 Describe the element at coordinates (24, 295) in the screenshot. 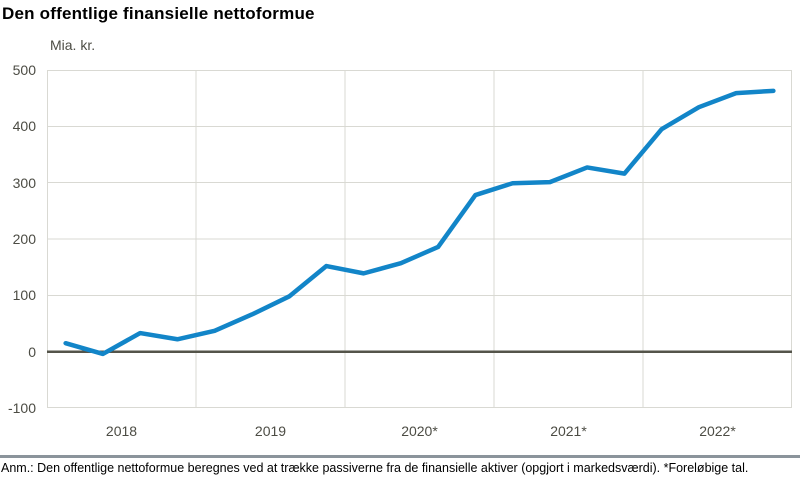

I see `y-tick-label-100: 100` at that location.